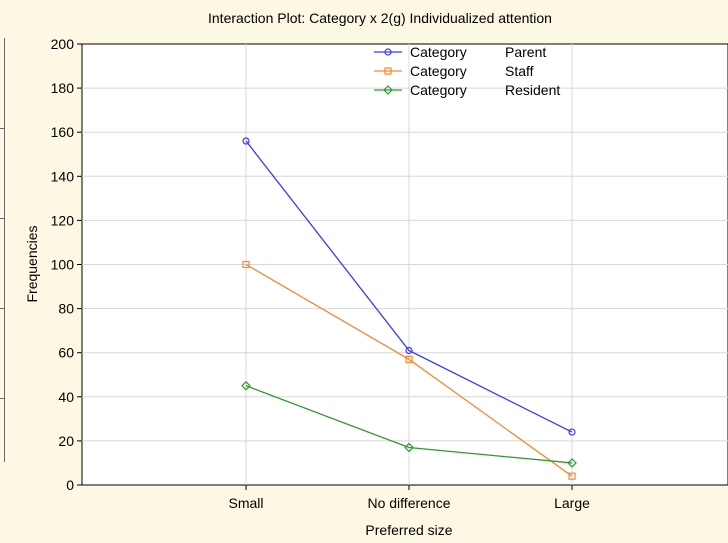  What do you see at coordinates (63, 265) in the screenshot?
I see `y-tick-label: 100` at bounding box center [63, 265].